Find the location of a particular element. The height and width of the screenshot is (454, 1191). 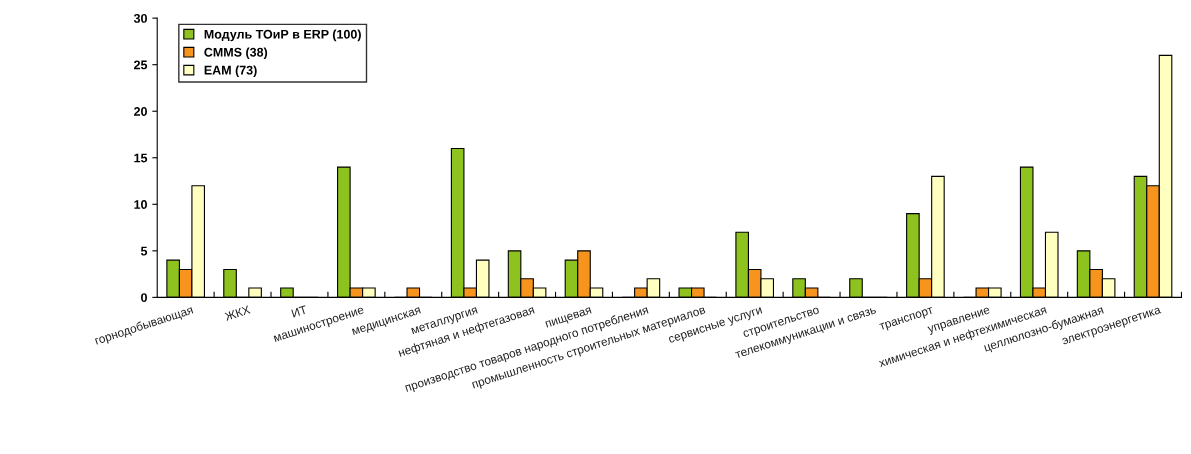

y-tick-label: 0 is located at coordinates (144, 298).